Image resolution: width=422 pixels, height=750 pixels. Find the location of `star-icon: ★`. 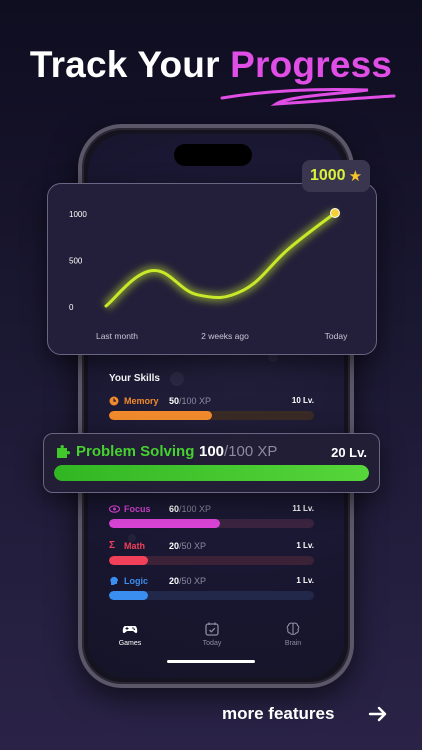

star-icon: ★ is located at coordinates (355, 176).